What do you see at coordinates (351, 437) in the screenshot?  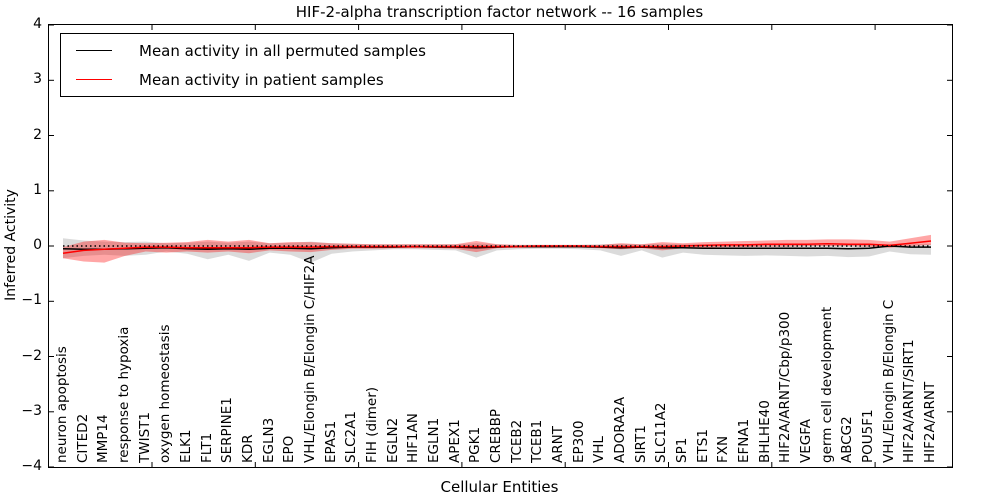 I see `x-category-label: SLC2A1` at bounding box center [351, 437].